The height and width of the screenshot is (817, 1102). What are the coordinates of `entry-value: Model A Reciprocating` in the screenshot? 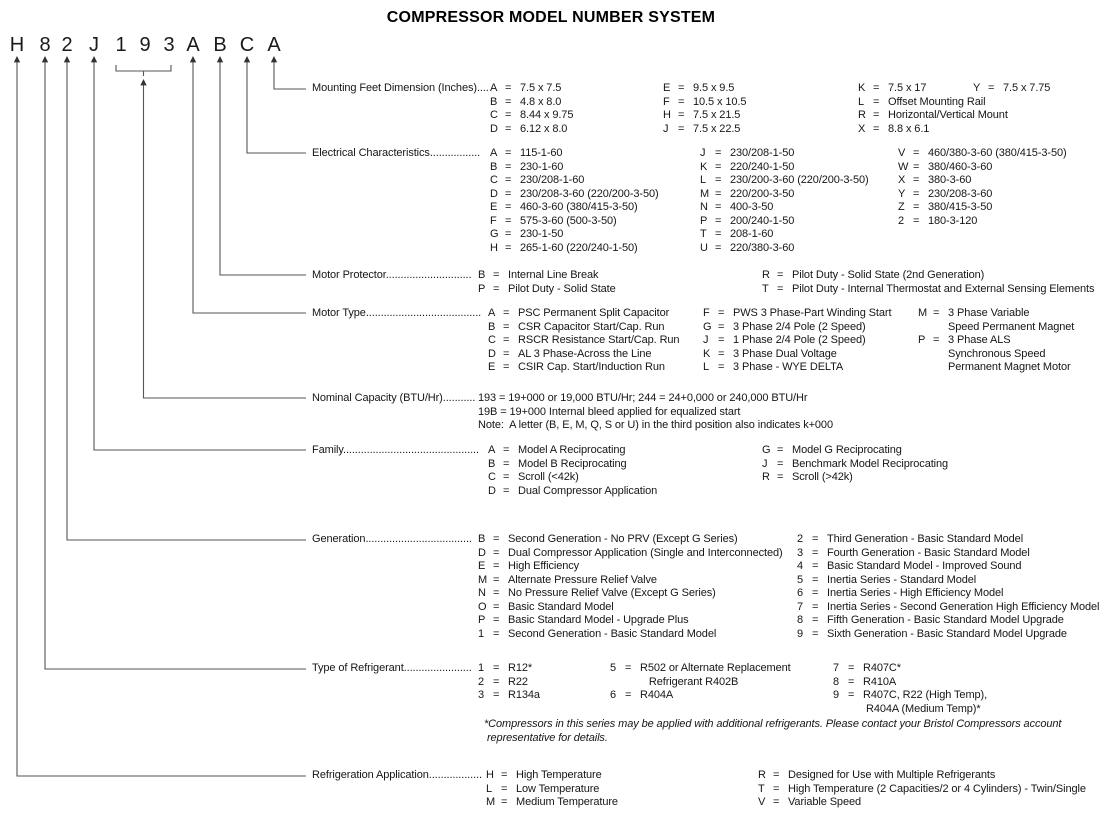 It's located at (572, 450).